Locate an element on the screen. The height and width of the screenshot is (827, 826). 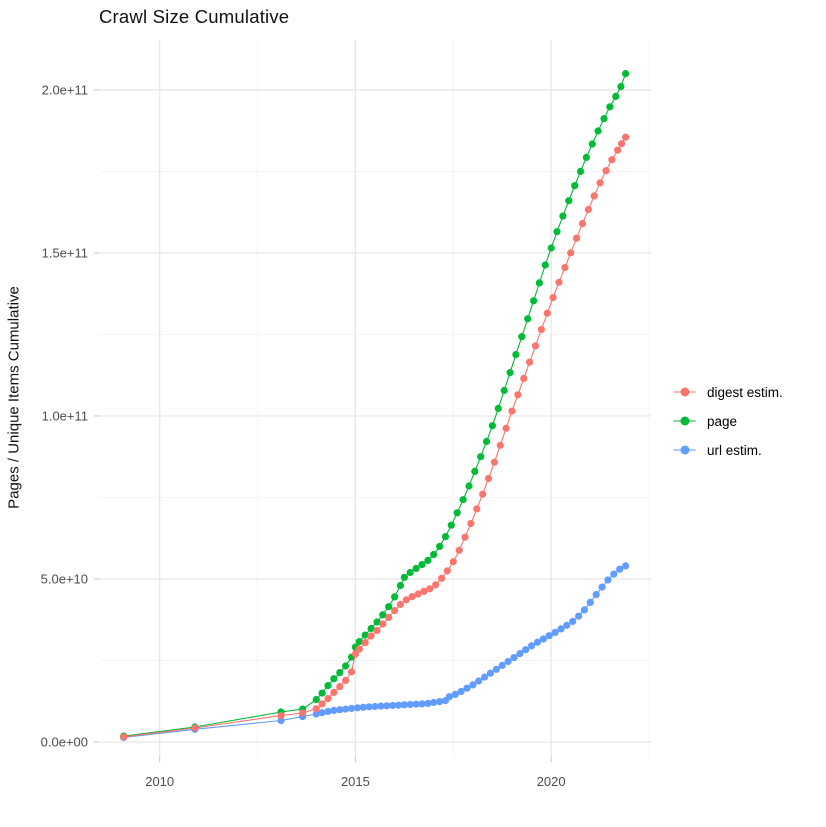
y-tick-labels: 0.0e+00 5.0e+10 1.0e+11 1.5e+11 2.0e+11 is located at coordinates (64, 415).